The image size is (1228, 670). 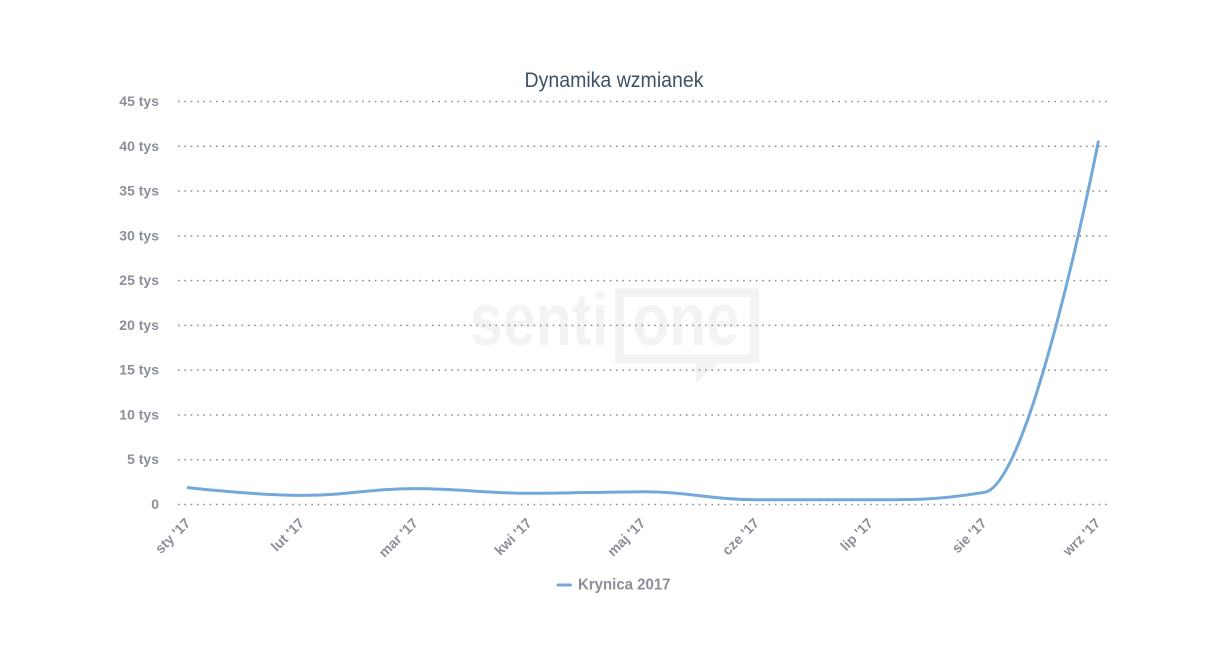 I want to click on svg-text: 40 tys, so click(x=139, y=146).